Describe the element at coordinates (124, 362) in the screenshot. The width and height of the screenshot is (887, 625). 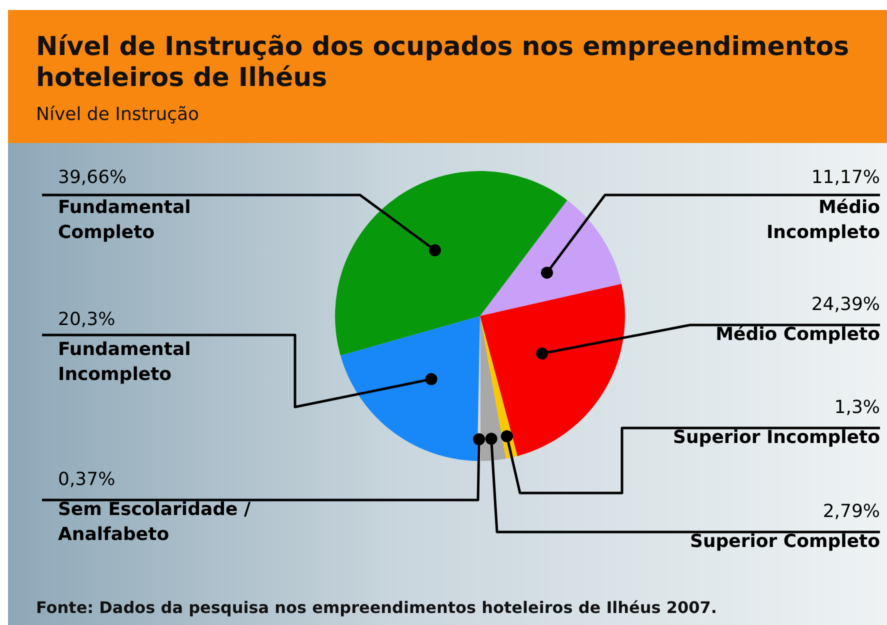
I see `slice-label: Fundamental Incompleto` at that location.